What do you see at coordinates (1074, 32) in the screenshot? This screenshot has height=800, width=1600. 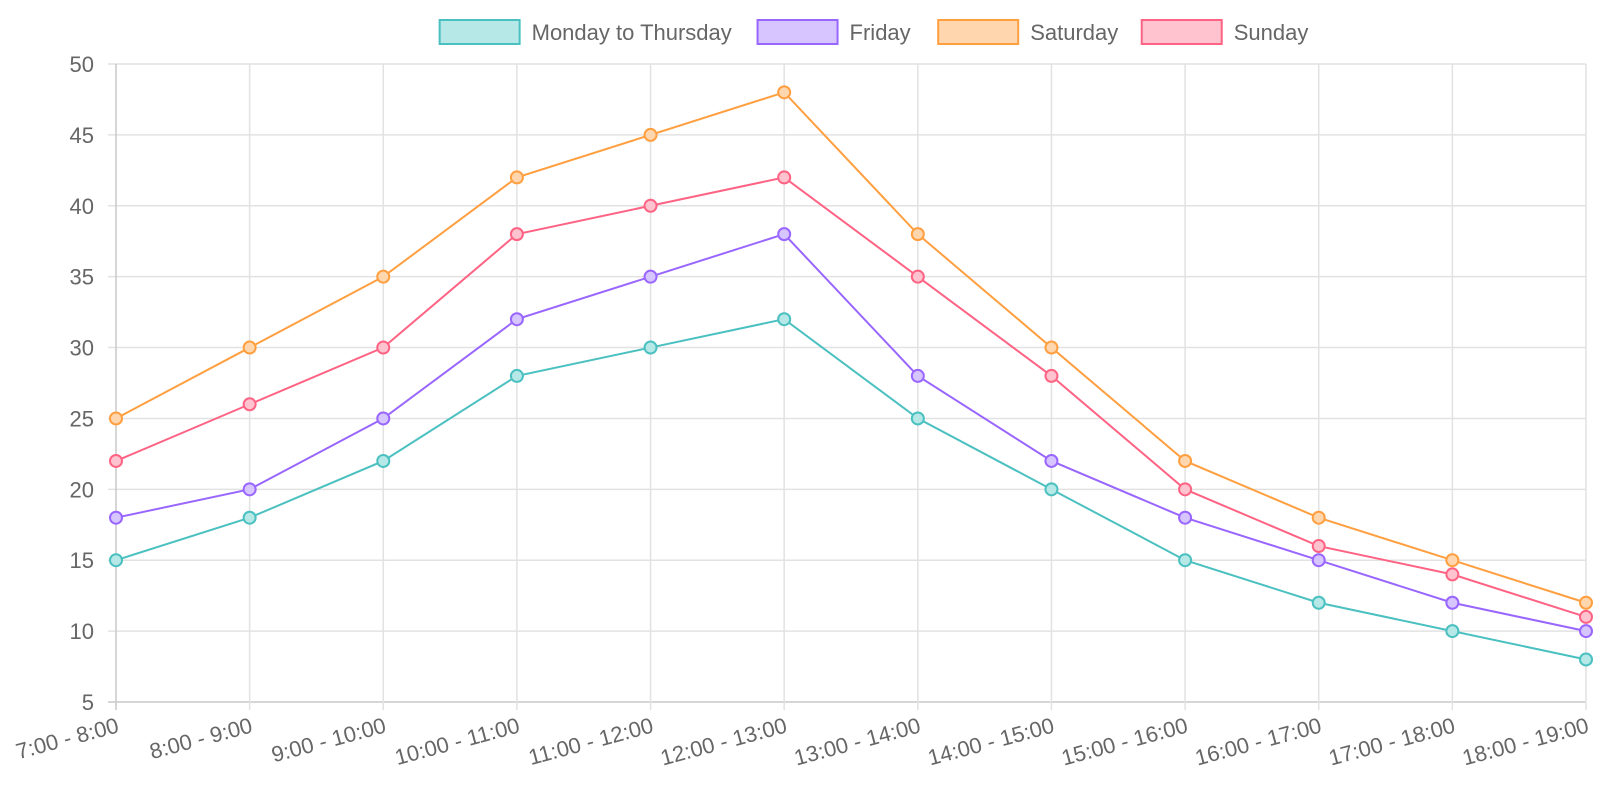 I see `legend-label: Saturday` at bounding box center [1074, 32].